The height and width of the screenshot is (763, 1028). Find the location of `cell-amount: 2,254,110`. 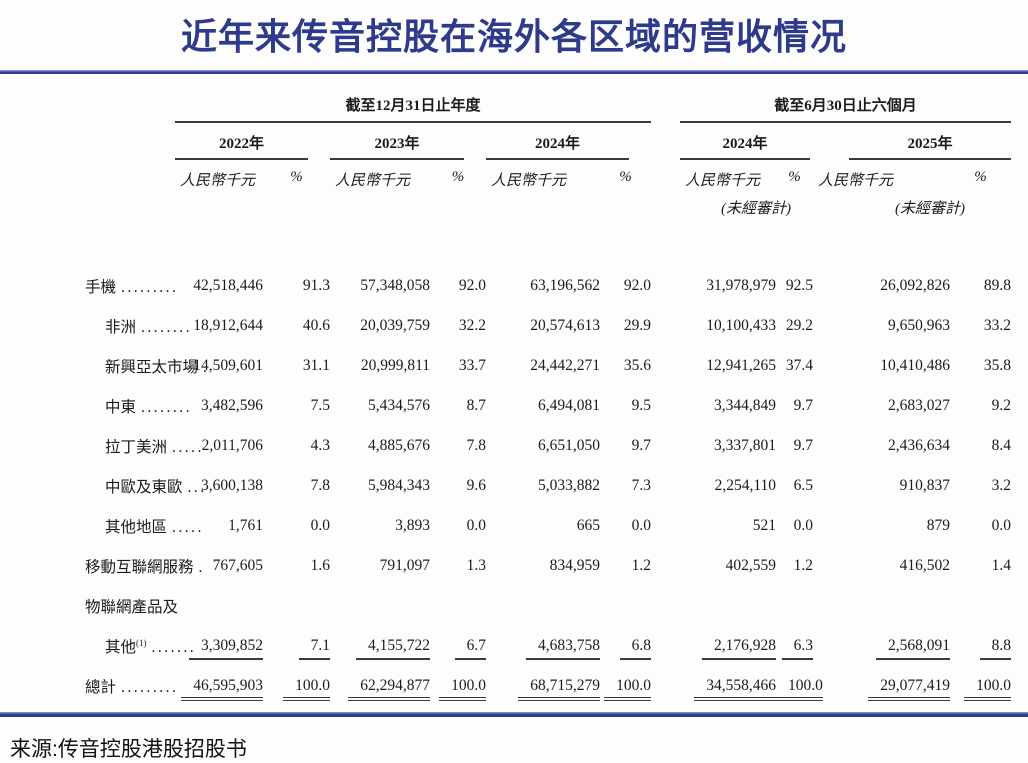

cell-amount: 2,254,110 is located at coordinates (745, 485).